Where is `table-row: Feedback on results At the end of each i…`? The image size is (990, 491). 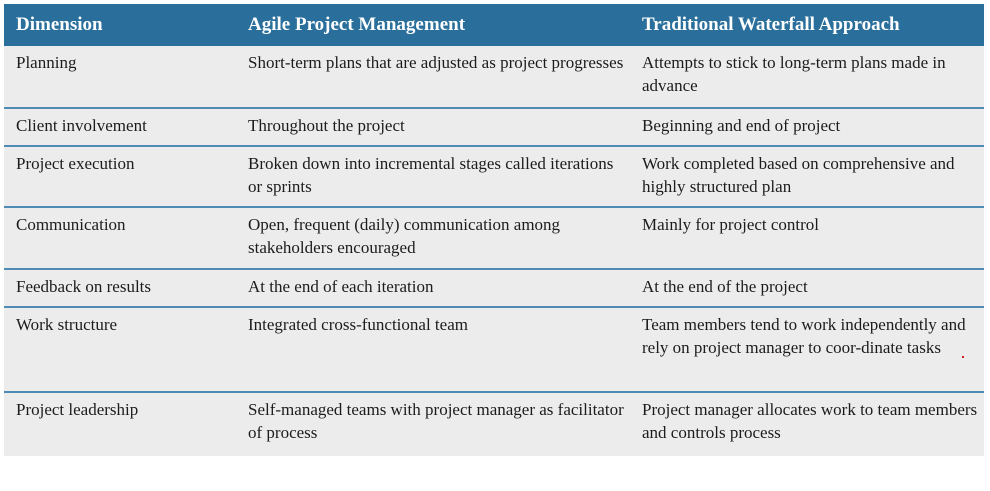
table-row: Feedback on results At the end of each i… is located at coordinates (494, 289).